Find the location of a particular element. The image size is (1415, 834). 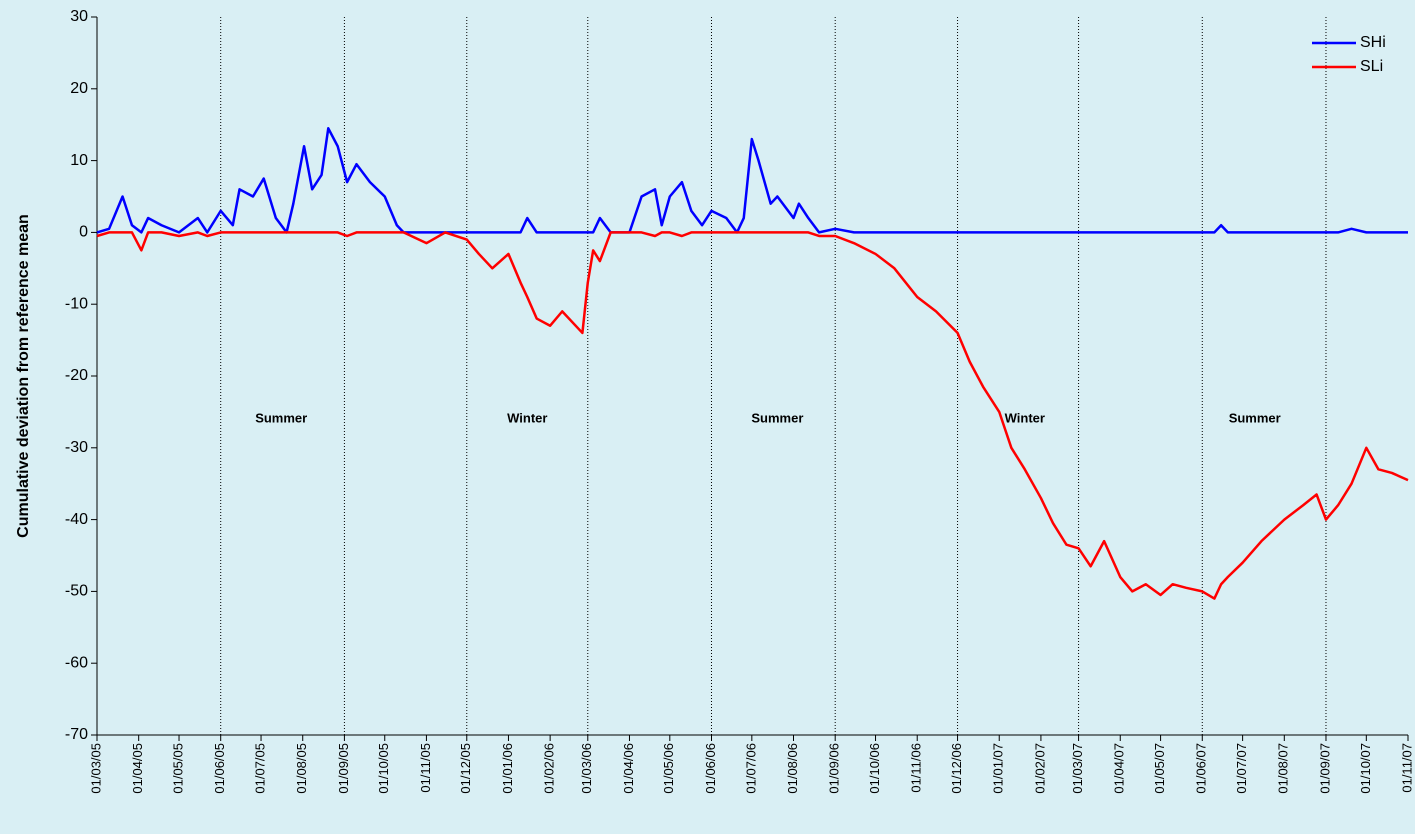

y-tick-label: -60 is located at coordinates (76, 662).